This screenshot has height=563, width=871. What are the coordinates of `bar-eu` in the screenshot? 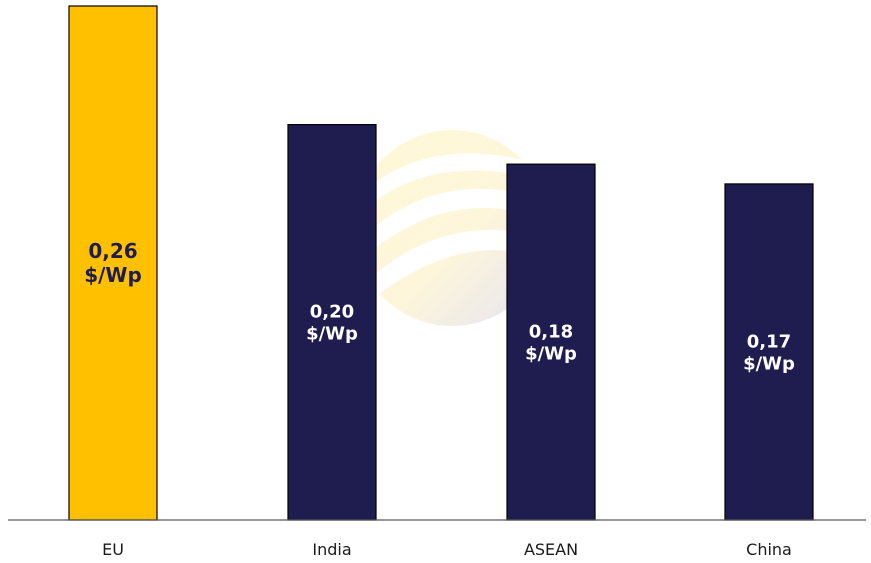 It's located at (113, 263).